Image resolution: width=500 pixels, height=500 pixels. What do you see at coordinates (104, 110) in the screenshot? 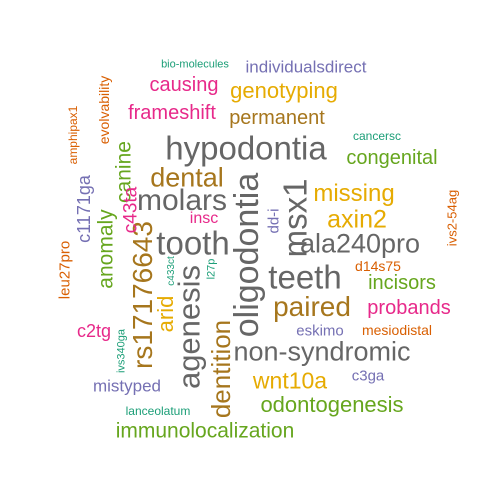
I see `word-evolvability: evolvability` at bounding box center [104, 110].